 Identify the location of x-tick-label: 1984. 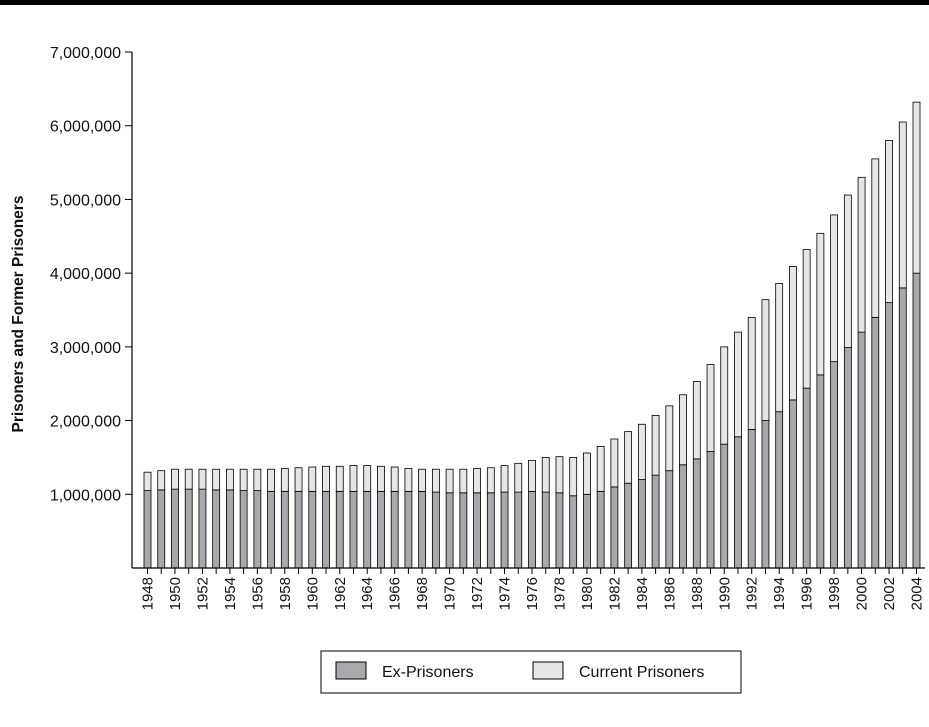
(642, 593).